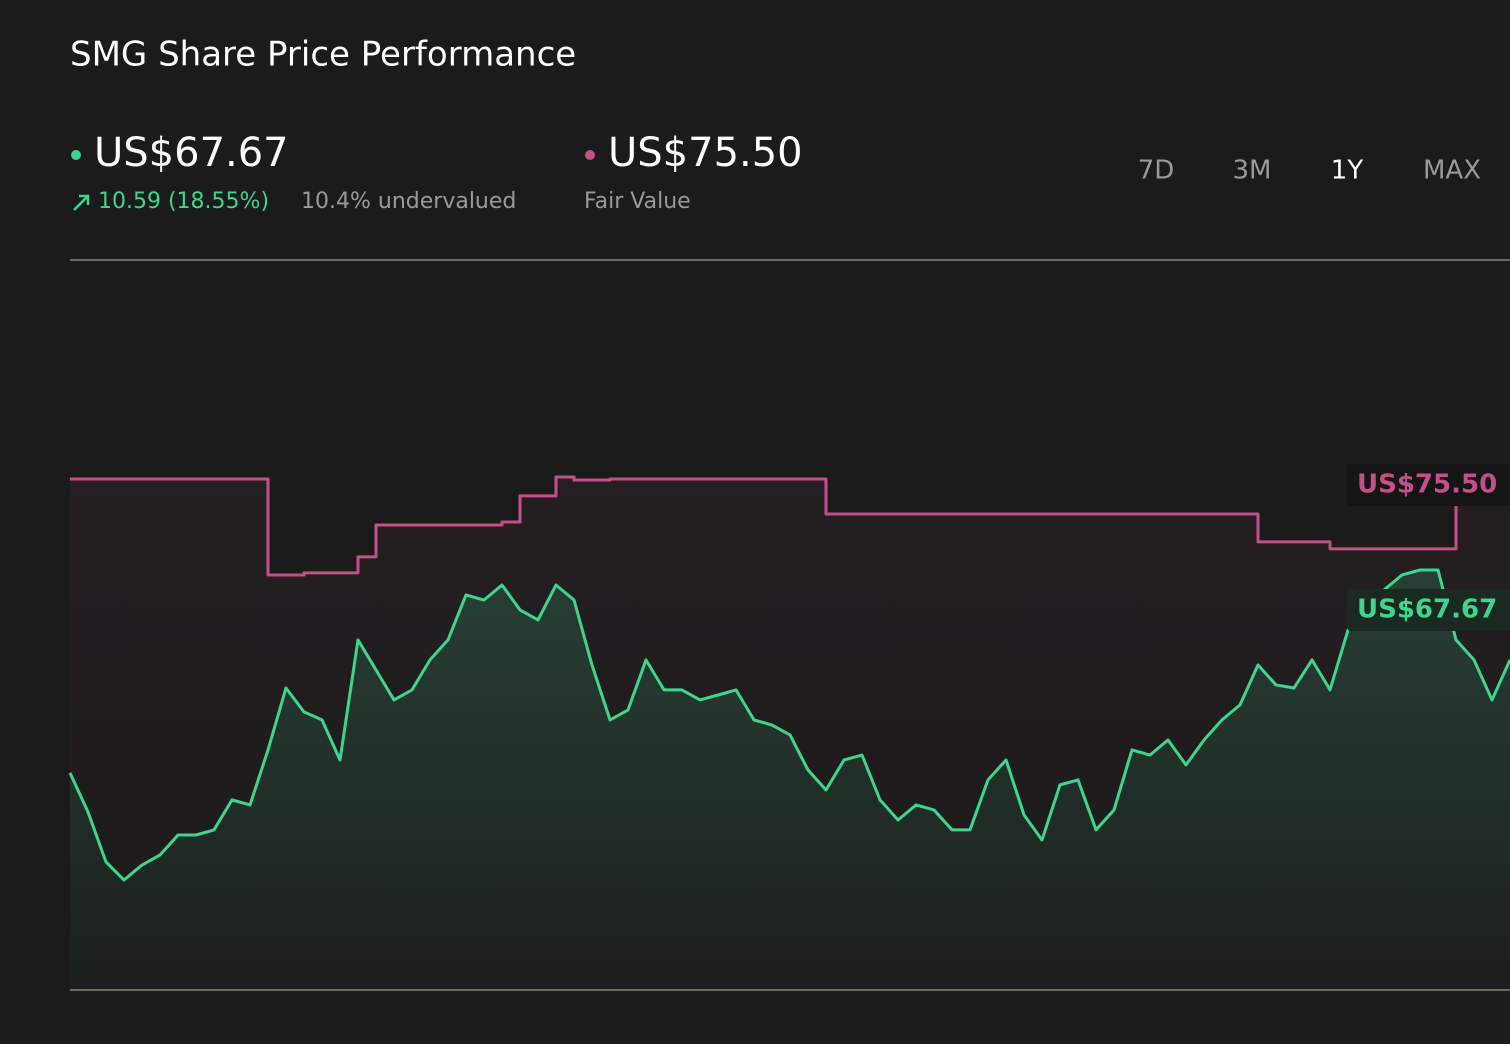  Describe the element at coordinates (1309, 171) in the screenshot. I see `range-buttons: 7D 3M 1Y MAX` at that location.